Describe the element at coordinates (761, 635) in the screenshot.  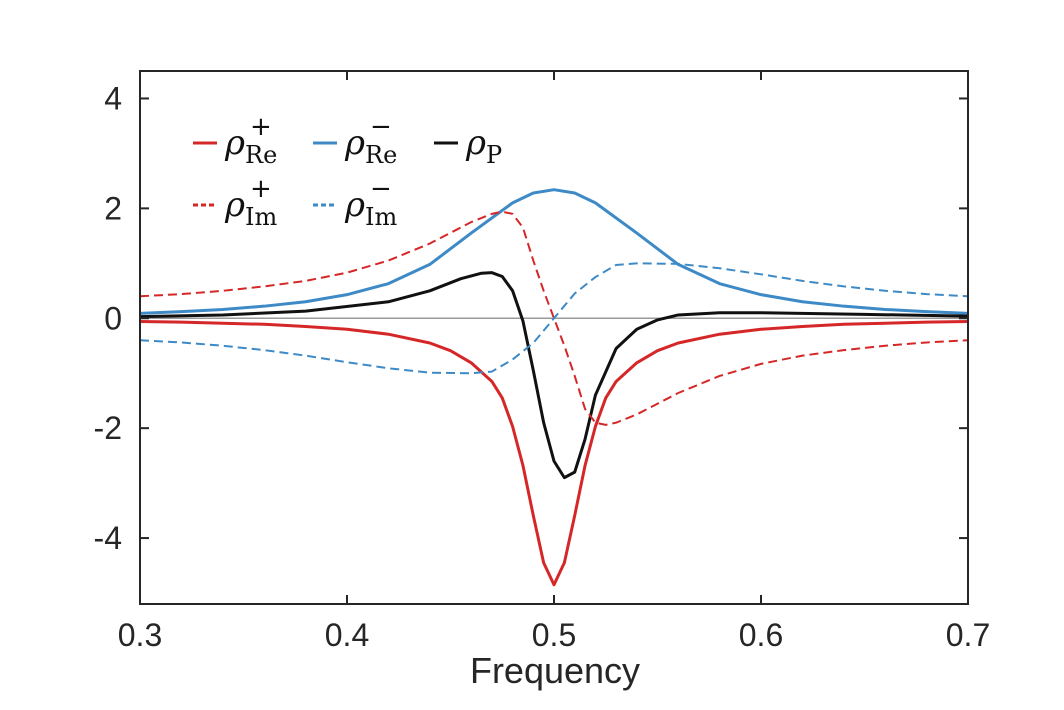
I see `x-tick-label: 0.6` at that location.